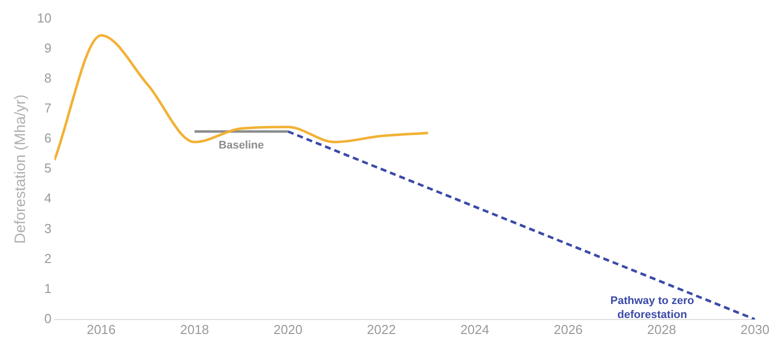  Describe the element at coordinates (48, 228) in the screenshot. I see `y-tick-label: 3` at that location.